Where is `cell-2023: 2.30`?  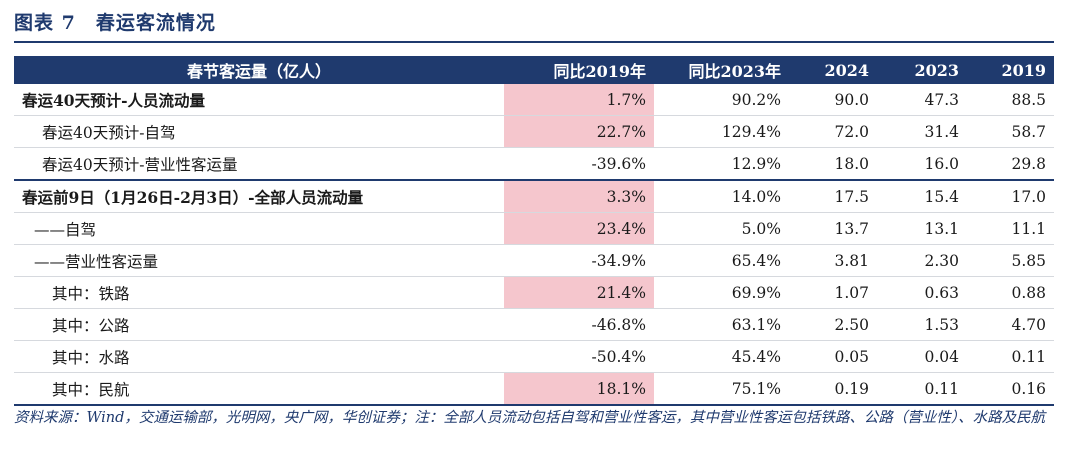
cell-2023: 2.30 is located at coordinates (922, 260).